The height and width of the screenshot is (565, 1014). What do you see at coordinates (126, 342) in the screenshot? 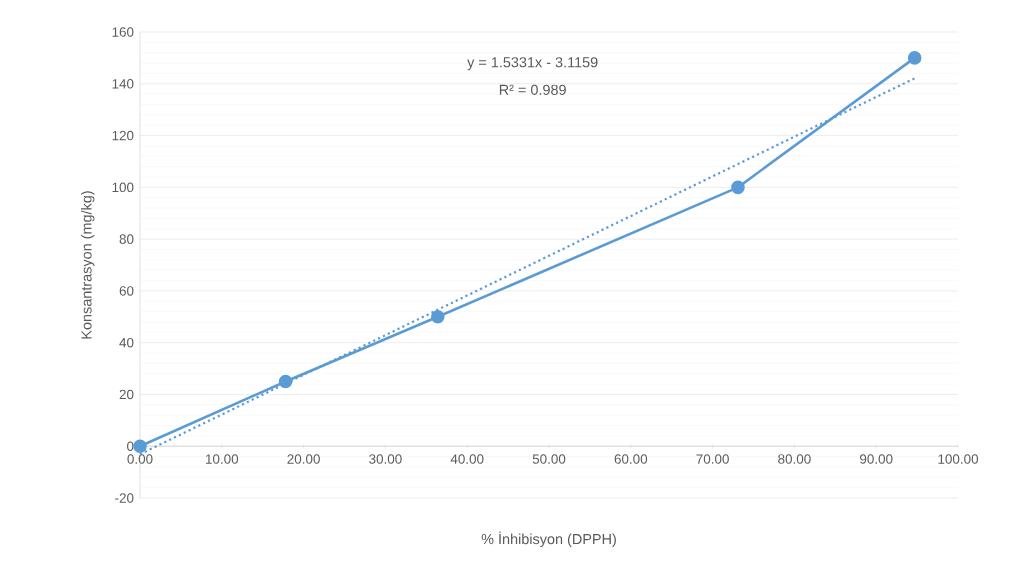
I see `y-tick-label: 40` at bounding box center [126, 342].